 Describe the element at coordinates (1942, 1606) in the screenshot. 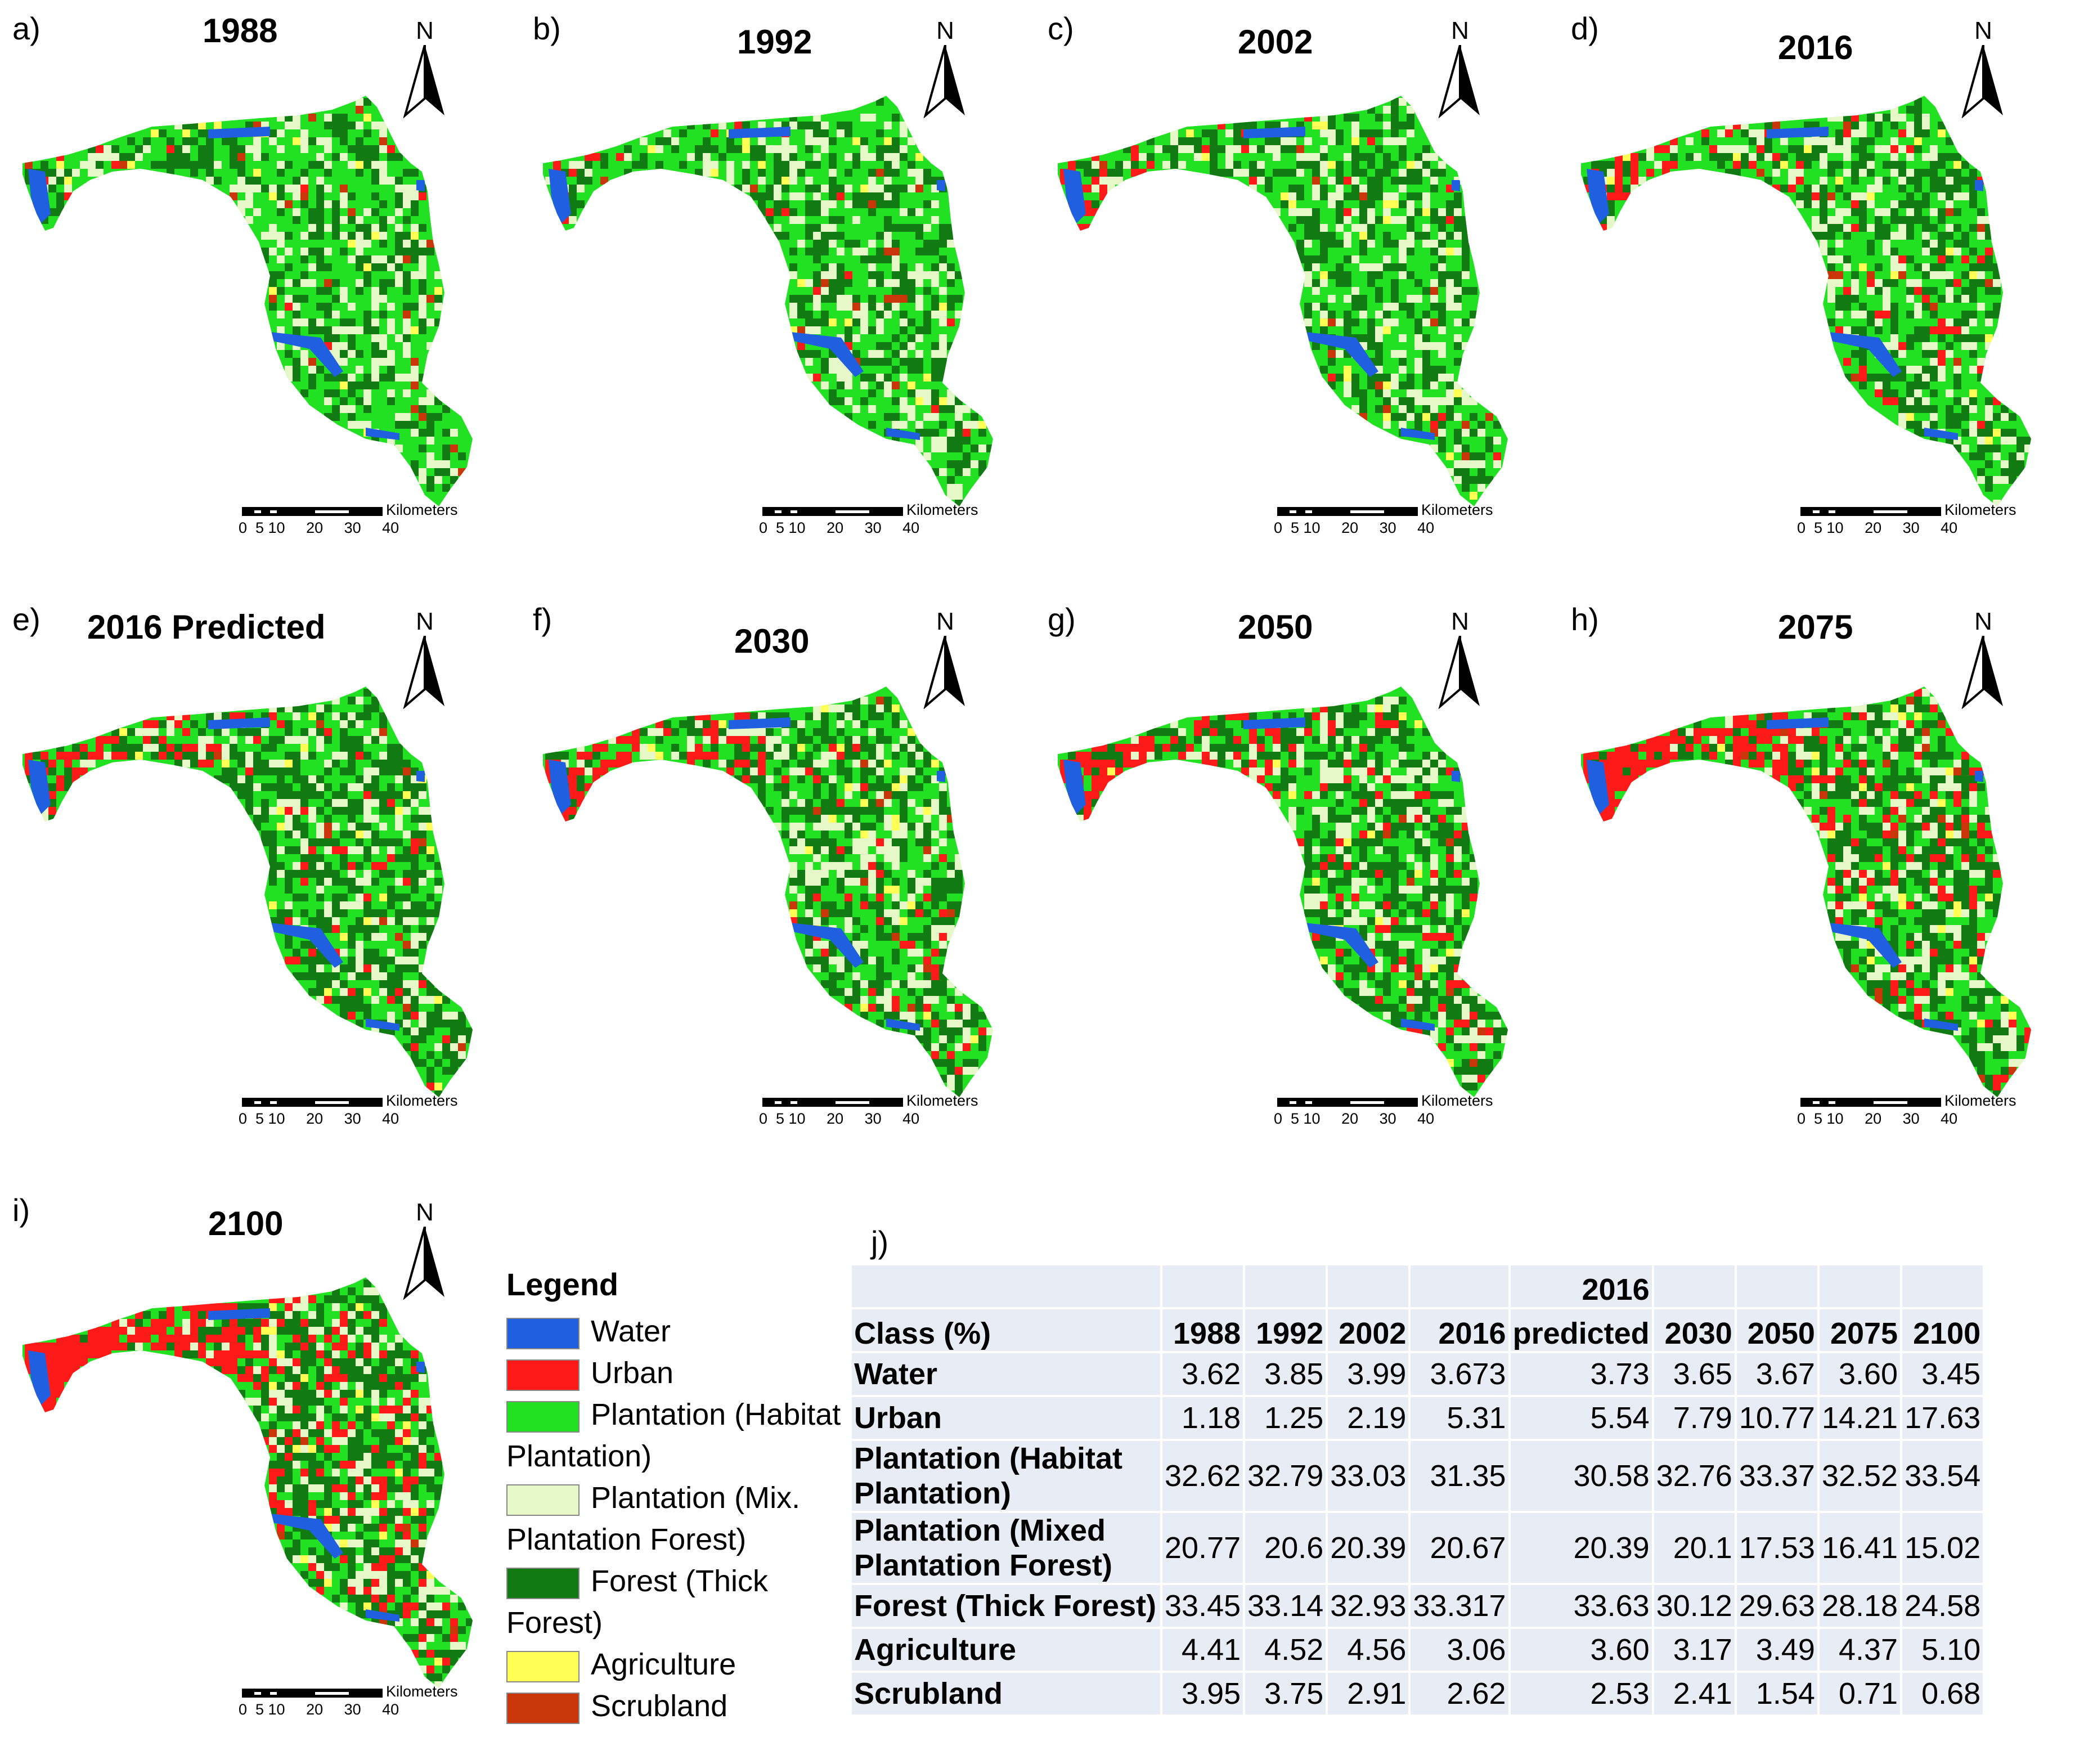

I see `table-cell: 24.58` at that location.